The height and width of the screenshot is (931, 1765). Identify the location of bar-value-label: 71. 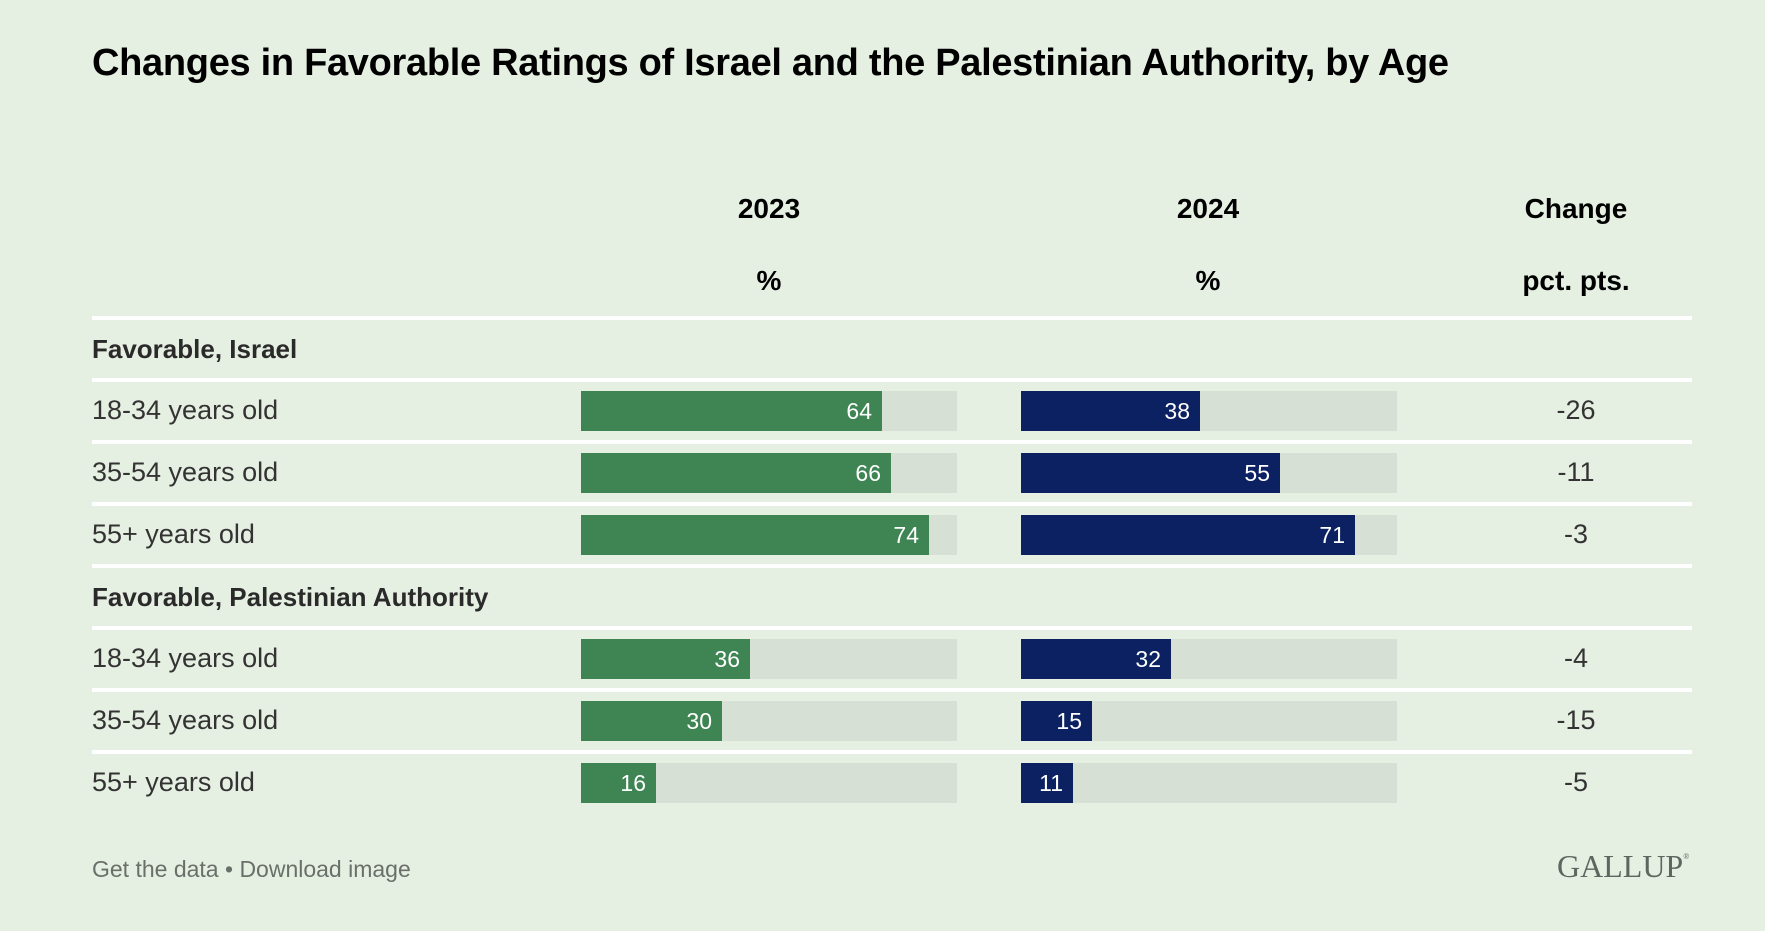
(1332, 535).